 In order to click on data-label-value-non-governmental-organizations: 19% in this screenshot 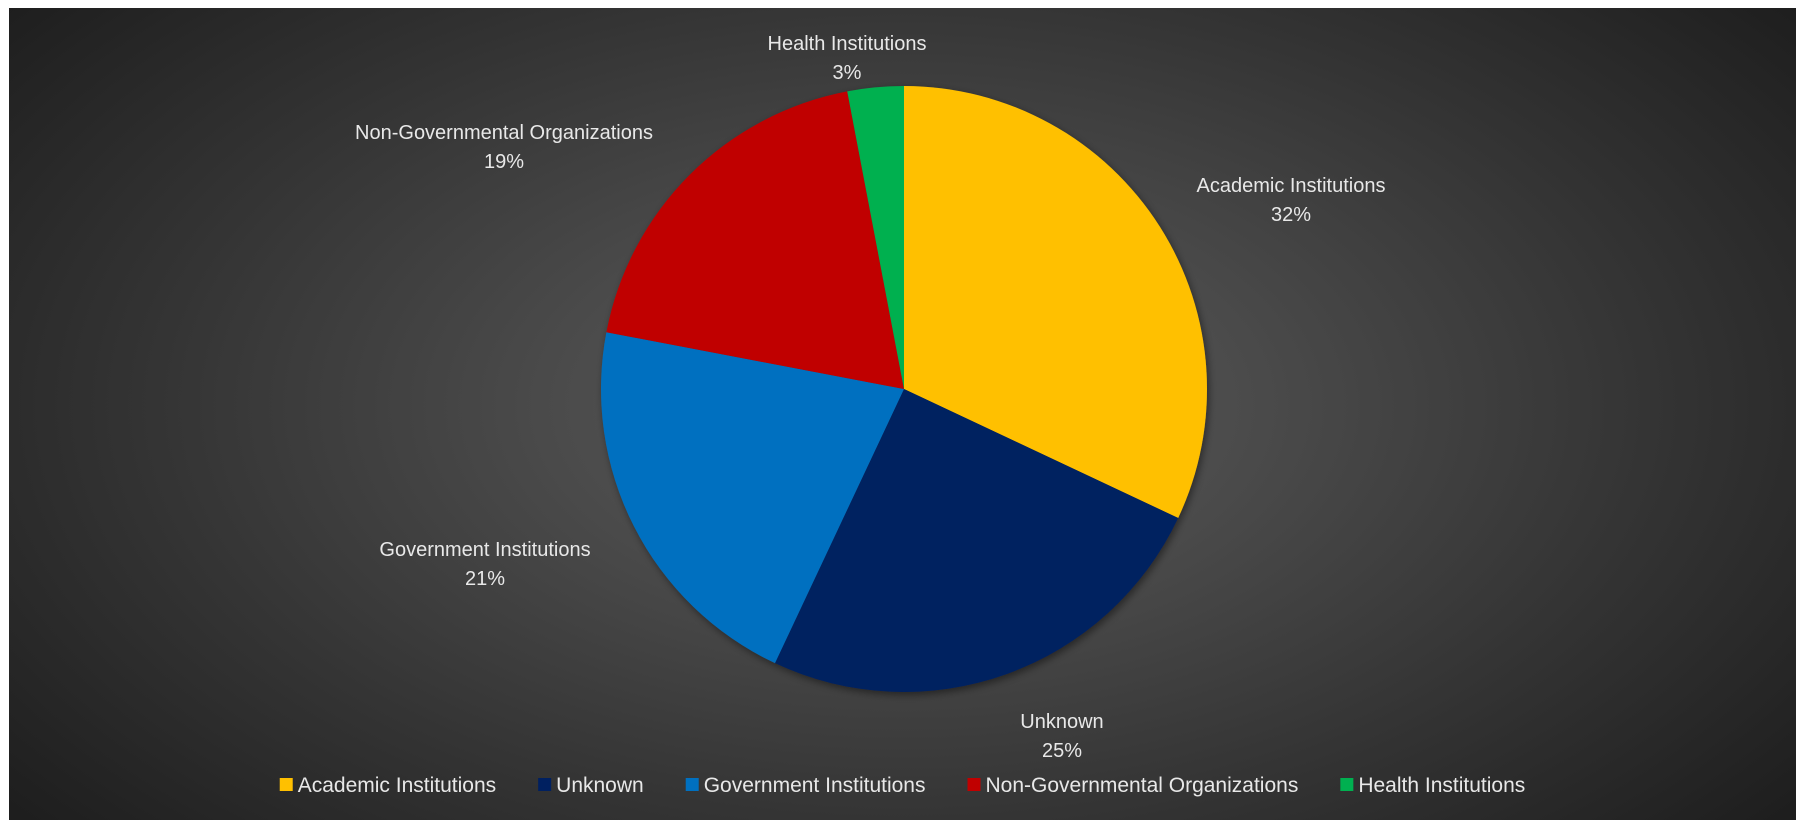, I will do `click(504, 162)`.